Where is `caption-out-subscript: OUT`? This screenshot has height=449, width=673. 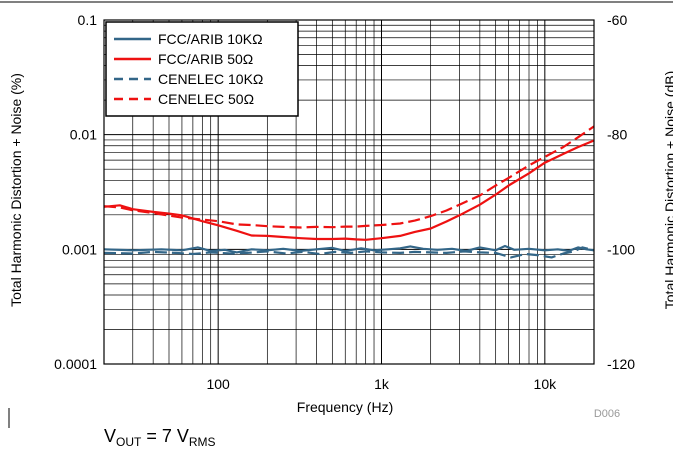
caption-out-subscript: OUT is located at coordinates (129, 442).